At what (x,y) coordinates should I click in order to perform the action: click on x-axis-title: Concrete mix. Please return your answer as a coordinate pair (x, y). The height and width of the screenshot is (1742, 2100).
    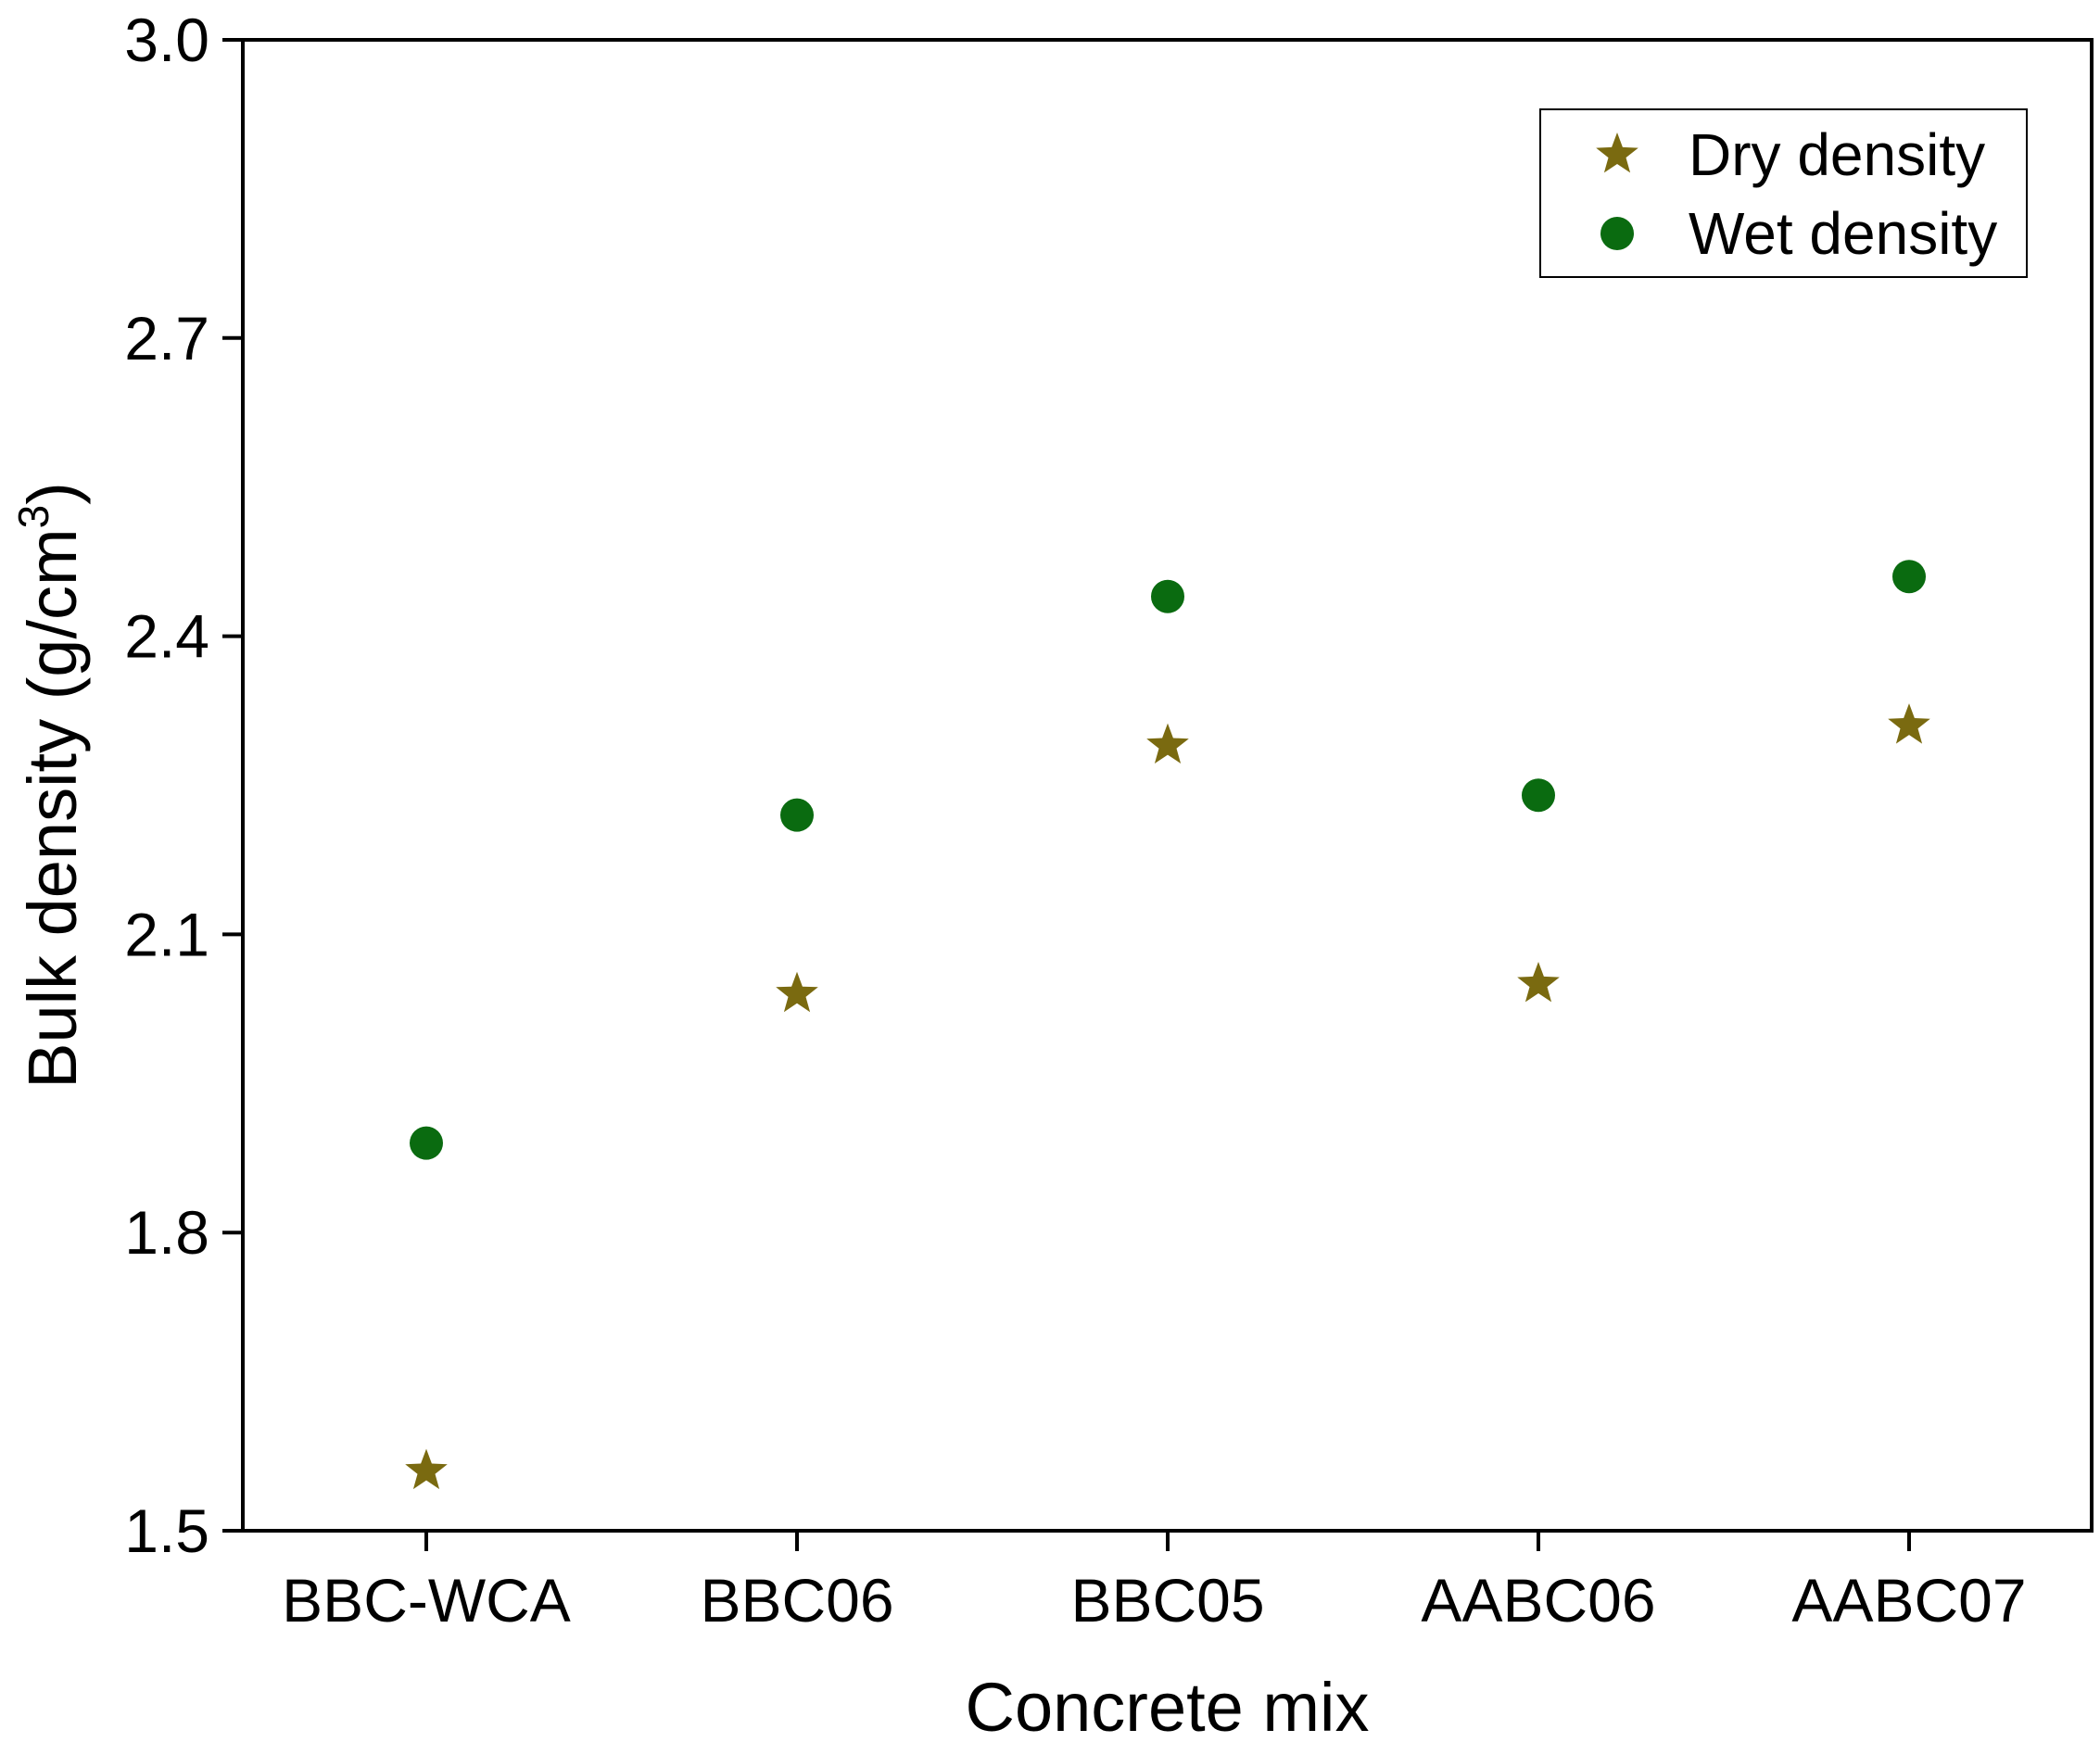
    Looking at the image, I should click on (1168, 1705).